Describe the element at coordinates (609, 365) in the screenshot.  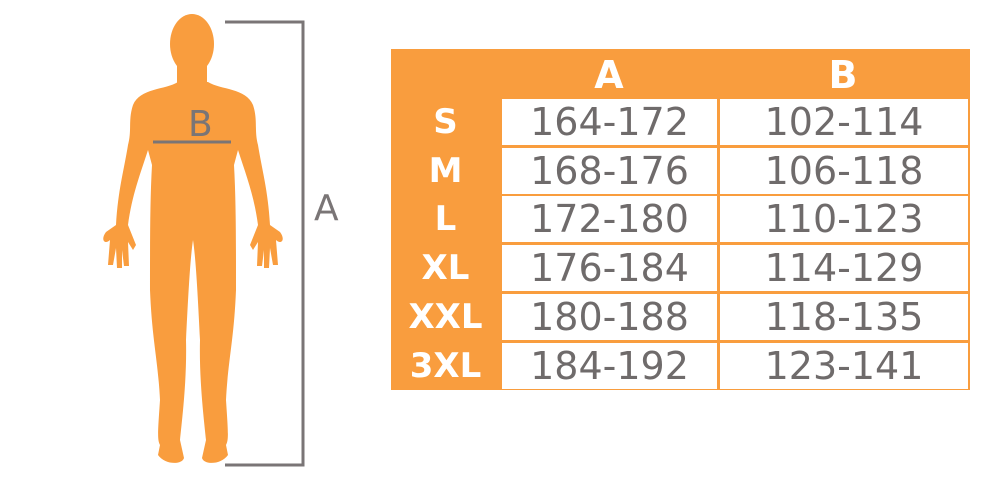
I see `cell-a: 184-192` at that location.